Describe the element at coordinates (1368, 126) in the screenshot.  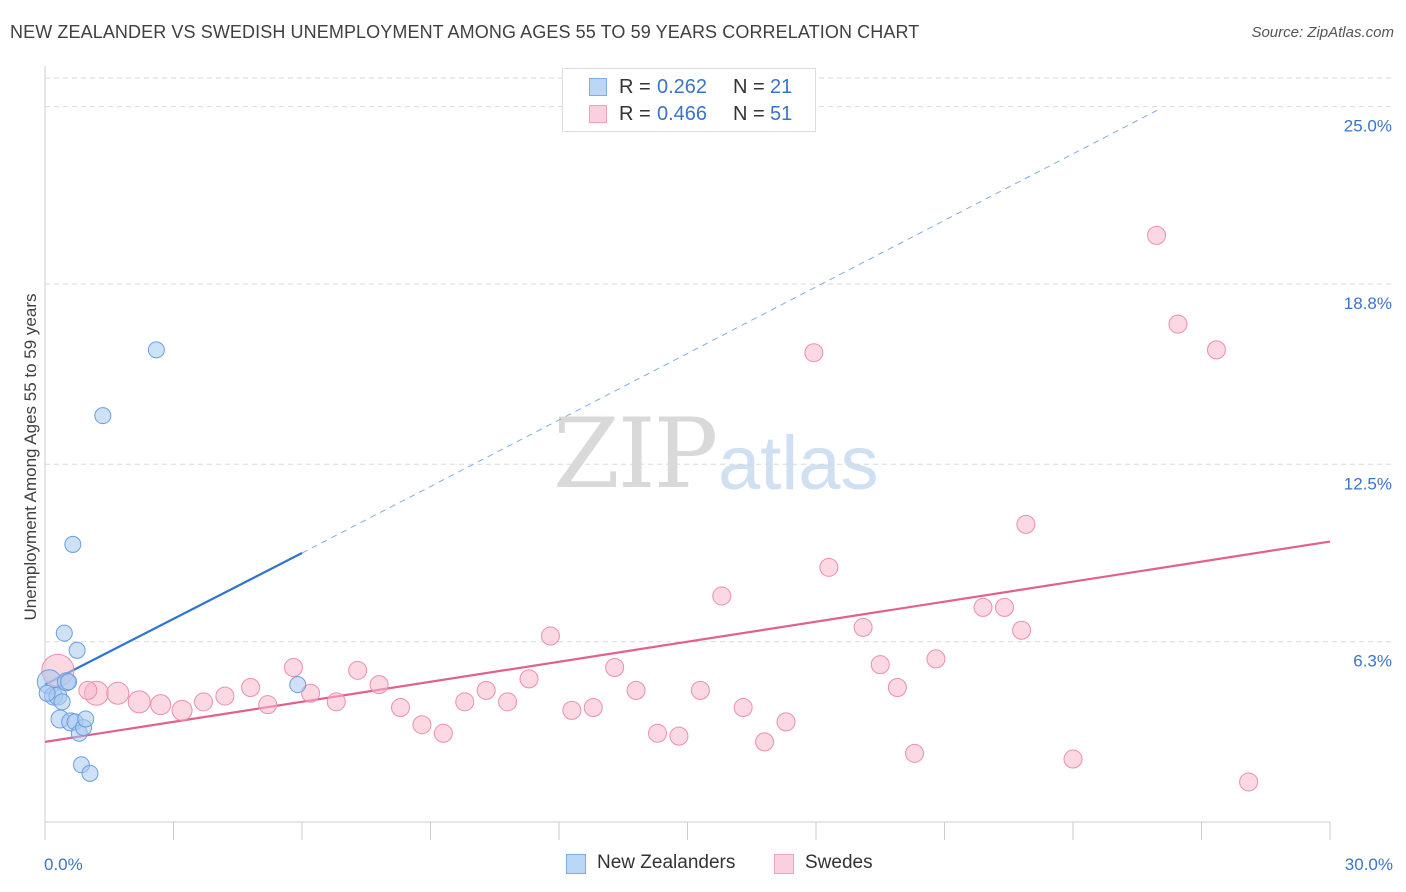
I see `y-tick-label: 25.0%` at that location.